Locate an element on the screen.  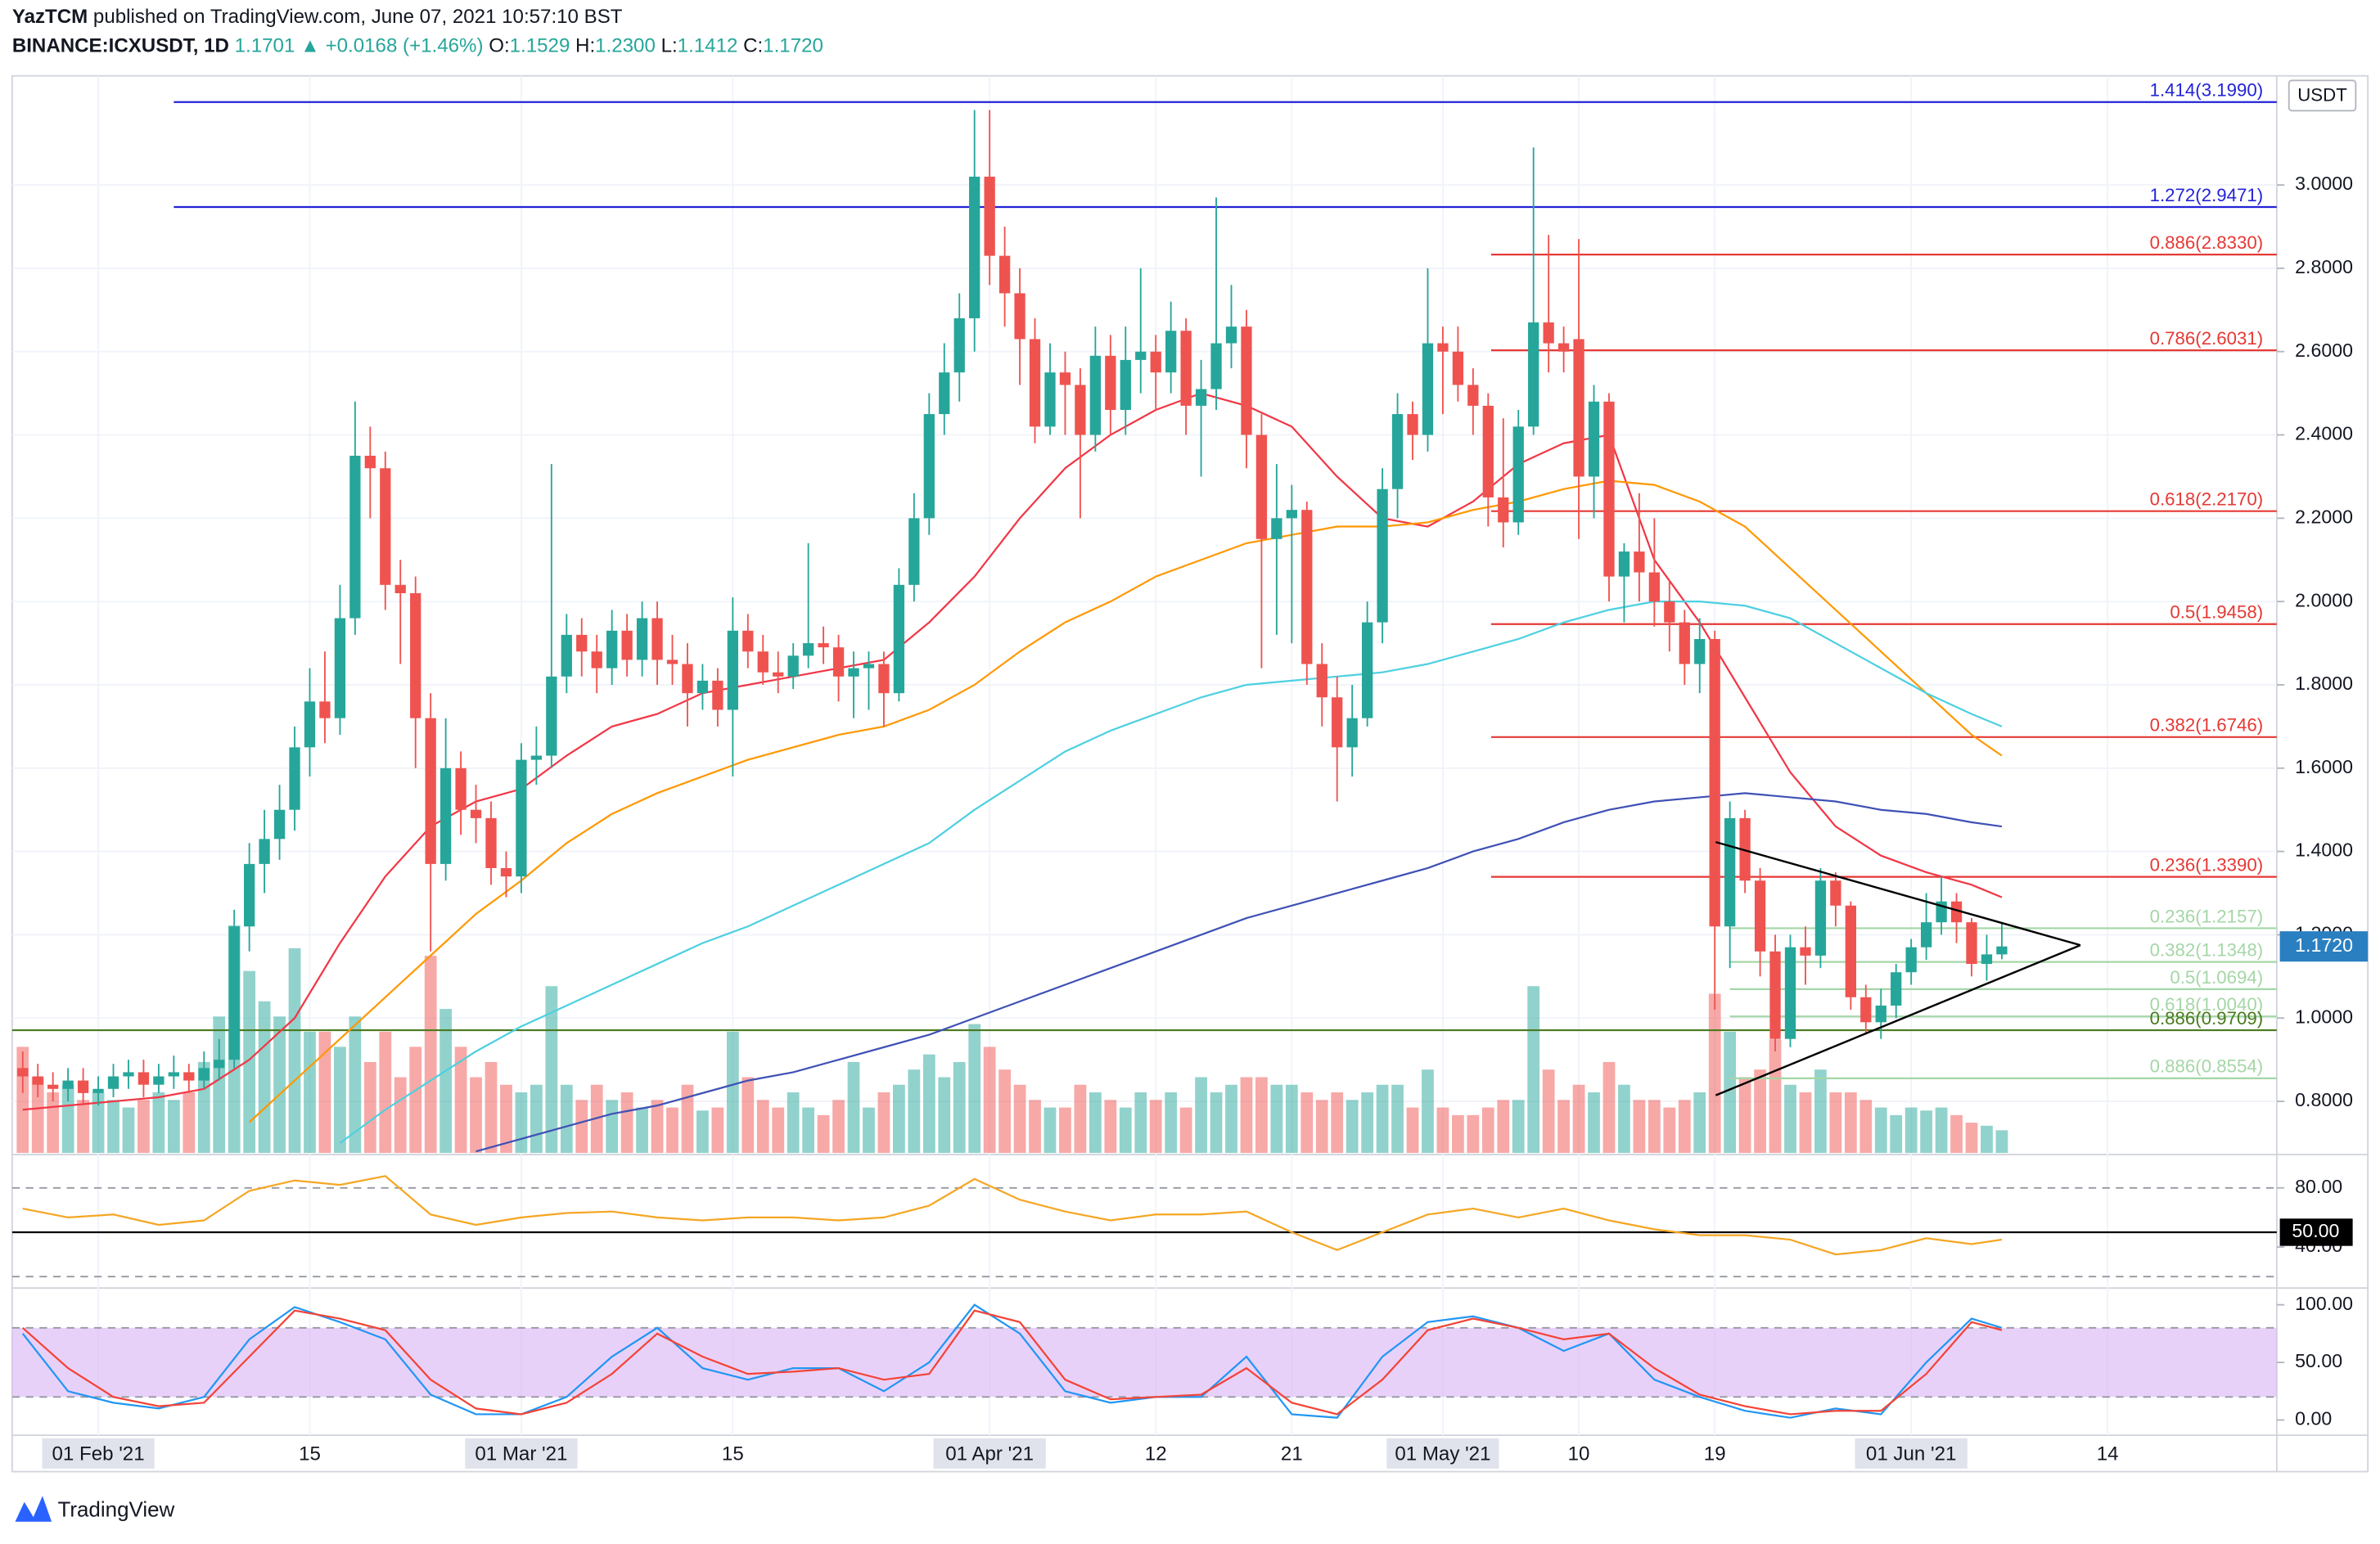
fib-label: 0.786(2.6031) is located at coordinates (2207, 338).